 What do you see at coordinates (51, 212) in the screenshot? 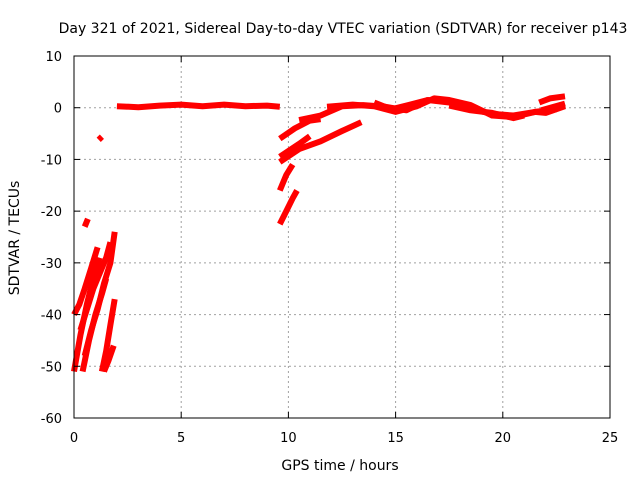
I see `y-tick-label: -20` at bounding box center [51, 212].